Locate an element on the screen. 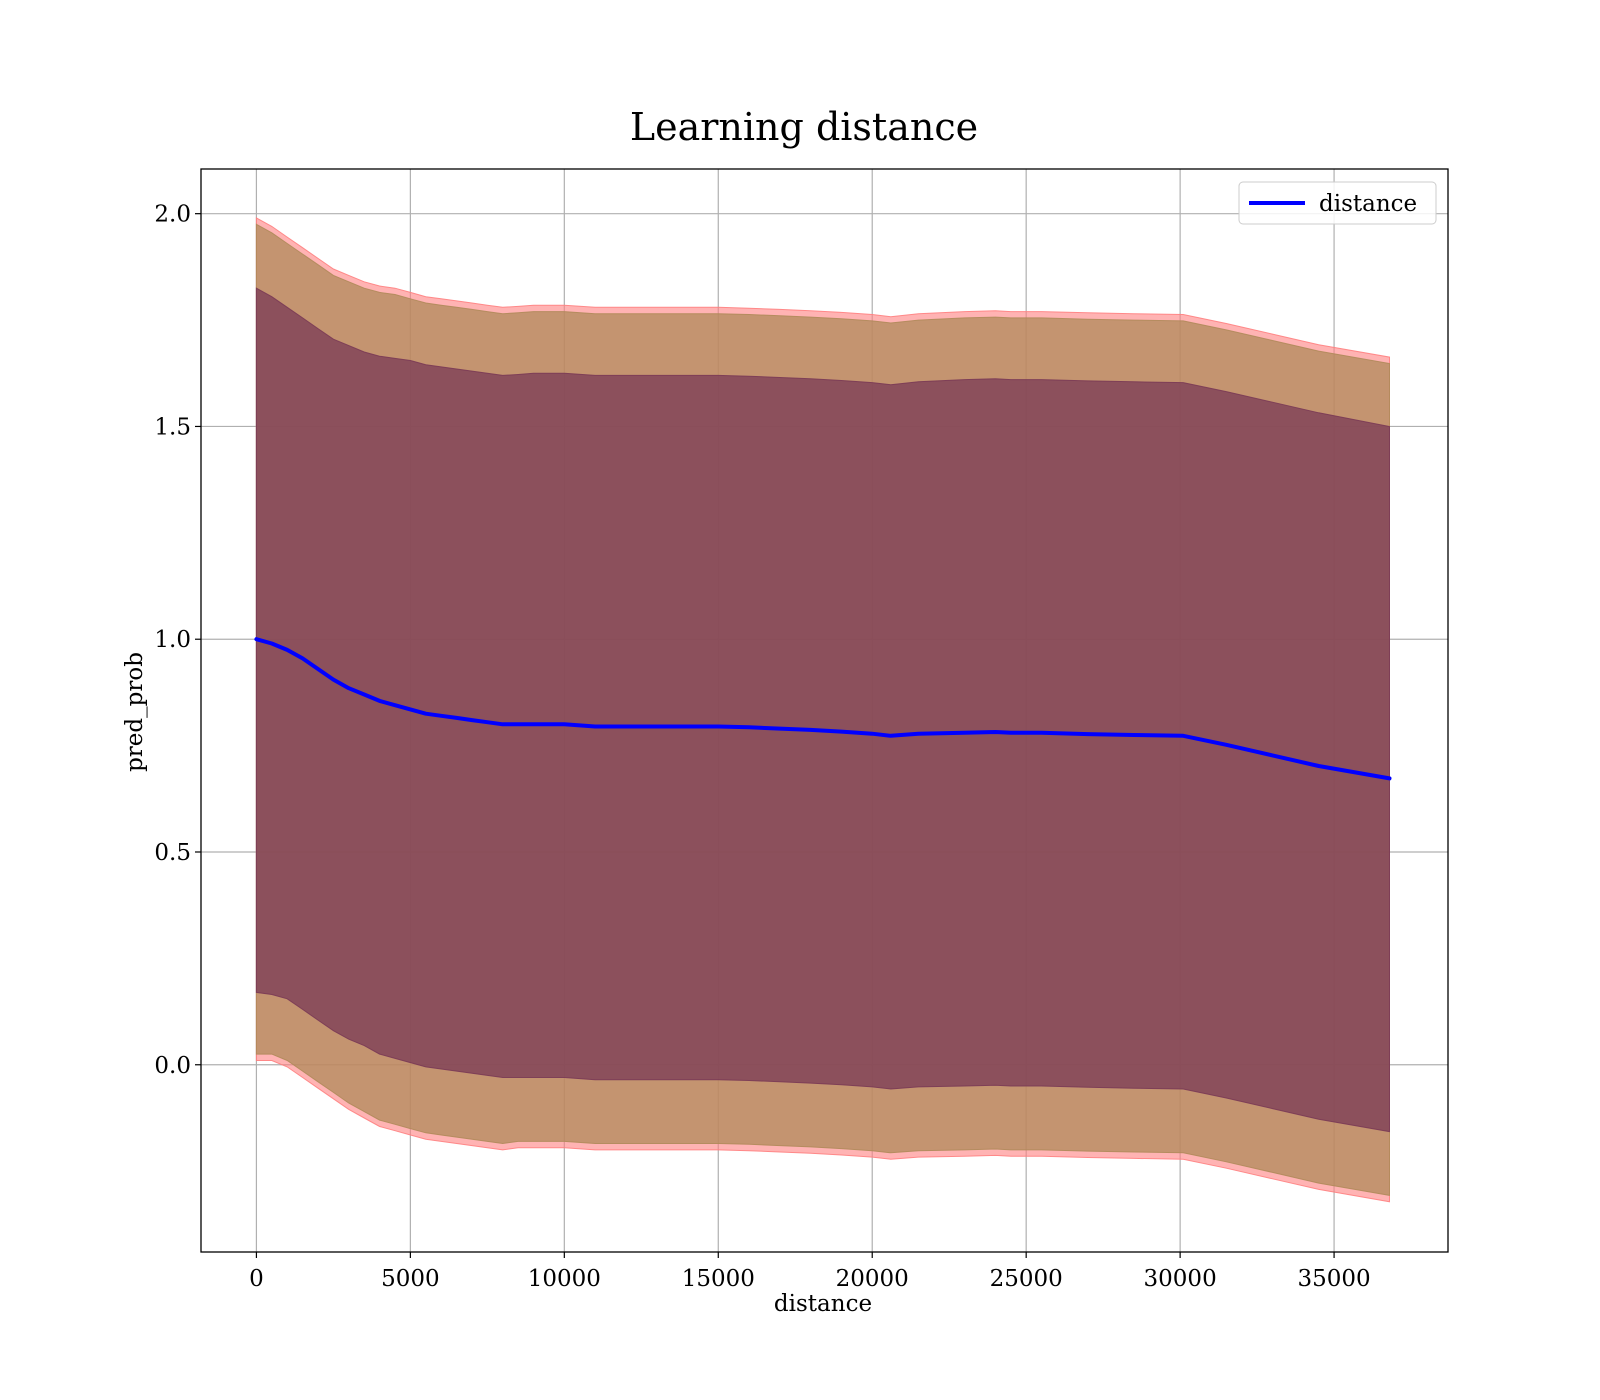  y-tick-label-0: 0.0 is located at coordinates (172, 1066).